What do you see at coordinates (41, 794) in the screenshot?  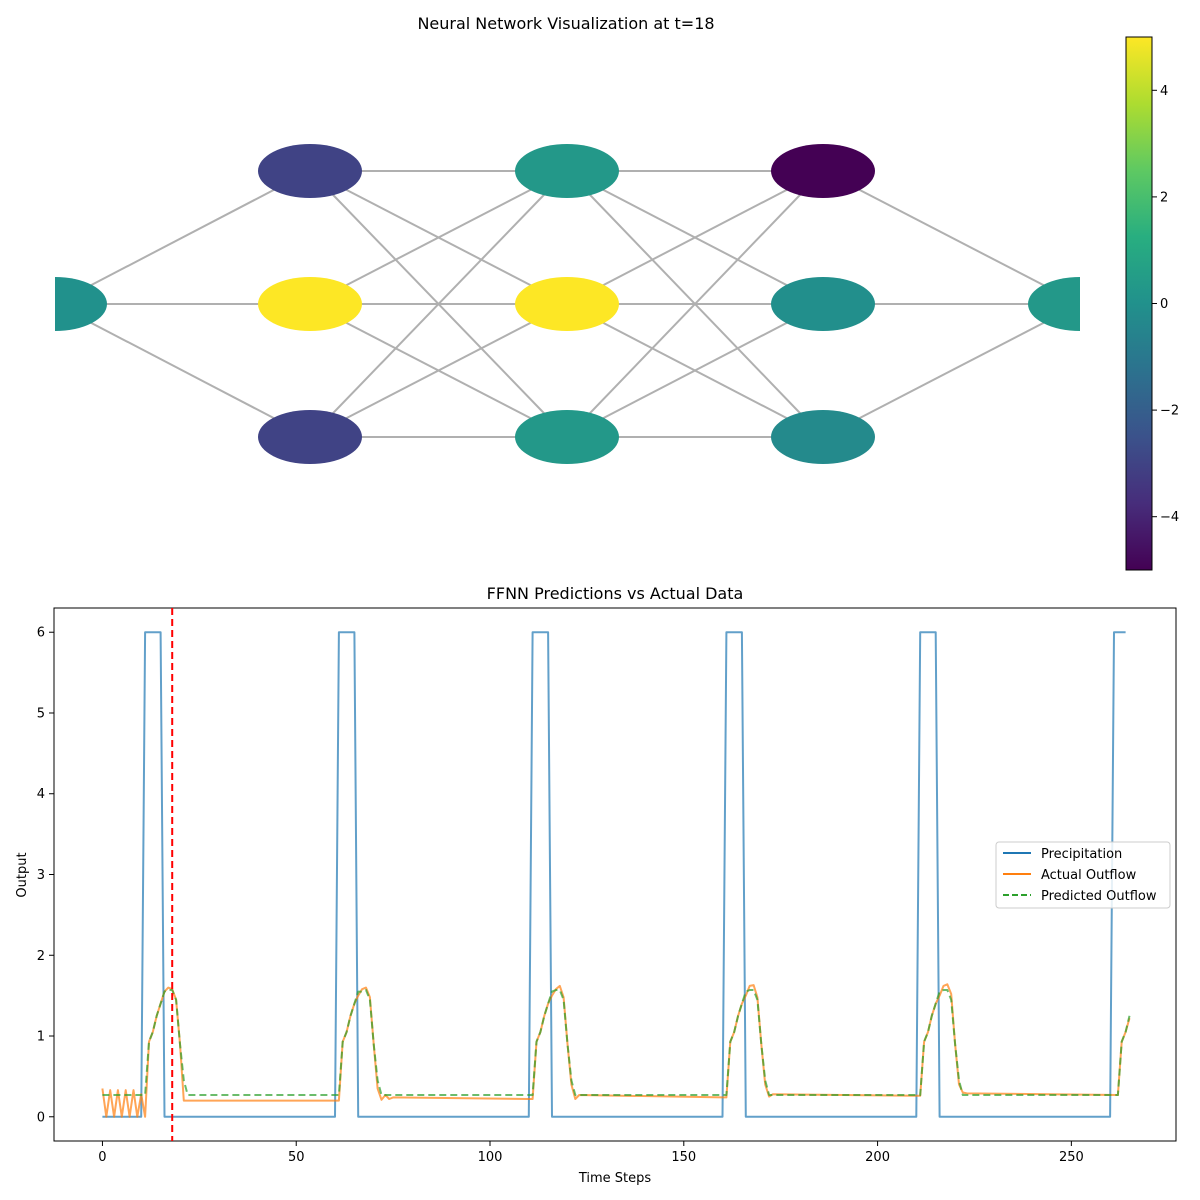 I see `y-tick-label: 4` at bounding box center [41, 794].